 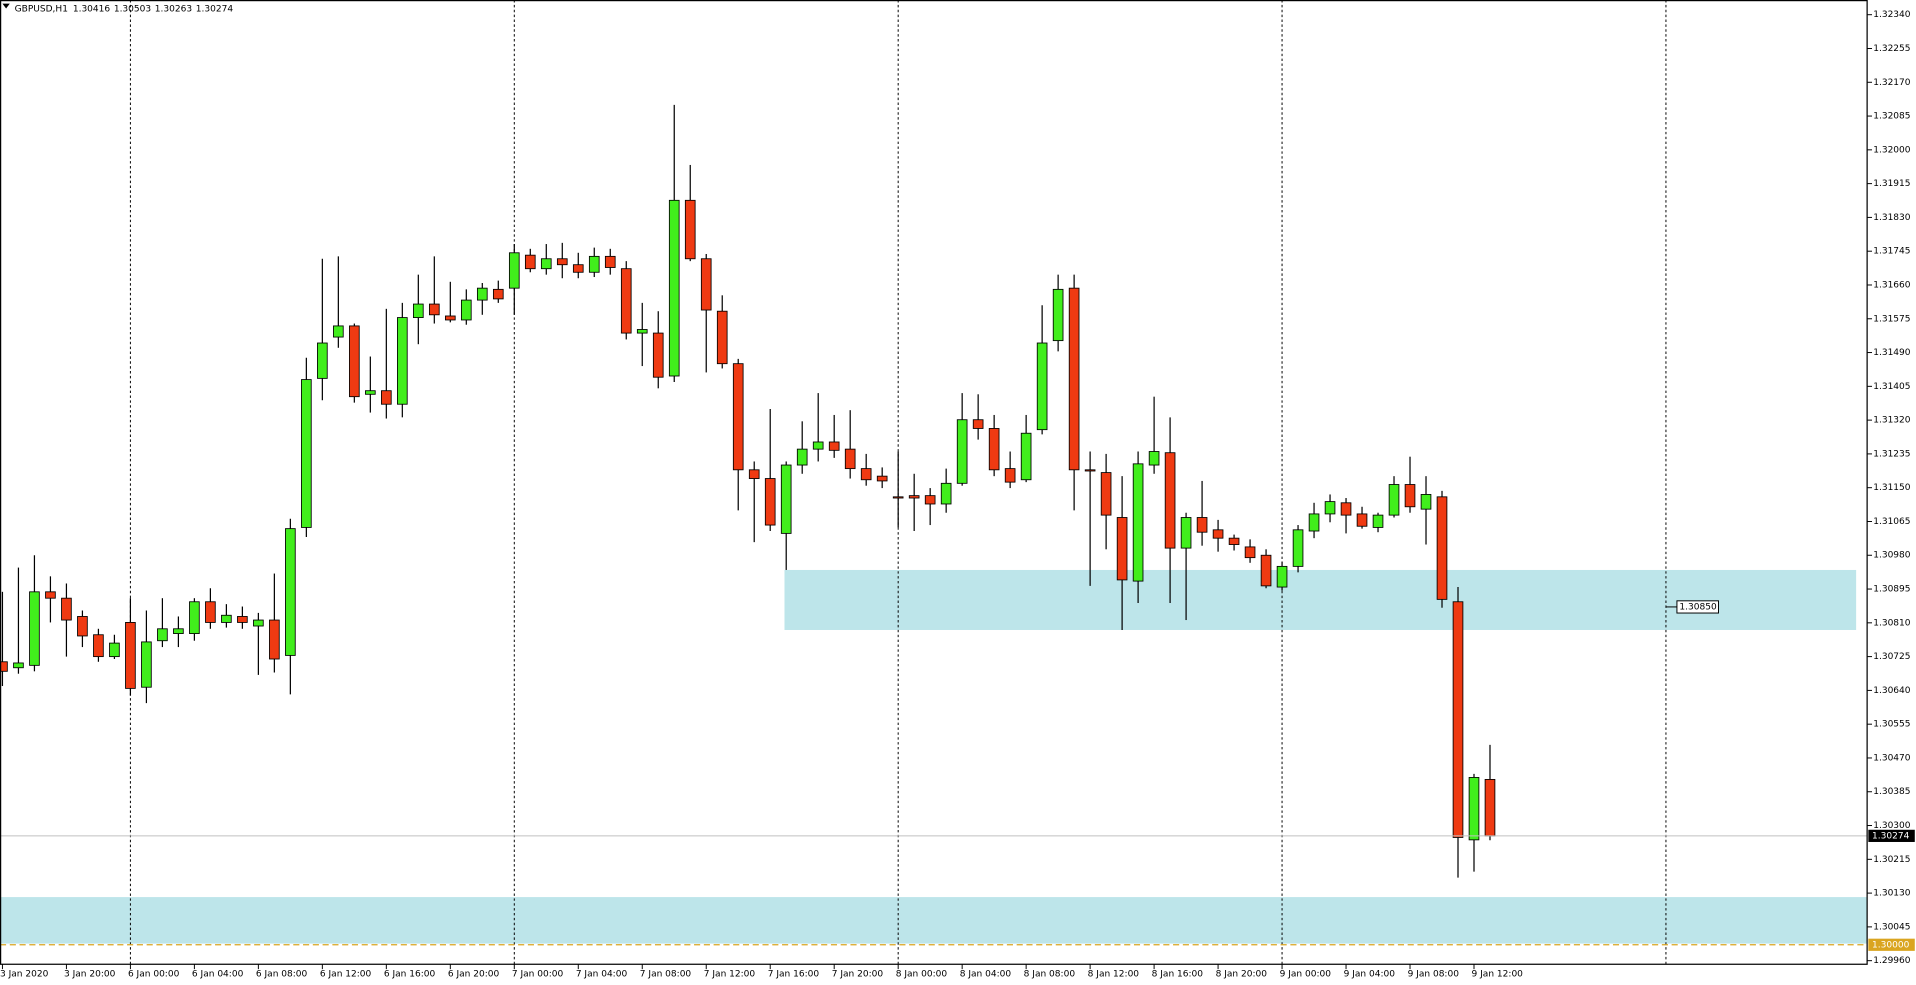 What do you see at coordinates (1242, 975) in the screenshot?
I see `x-tick-label: 8 Jan 20:00` at bounding box center [1242, 975].